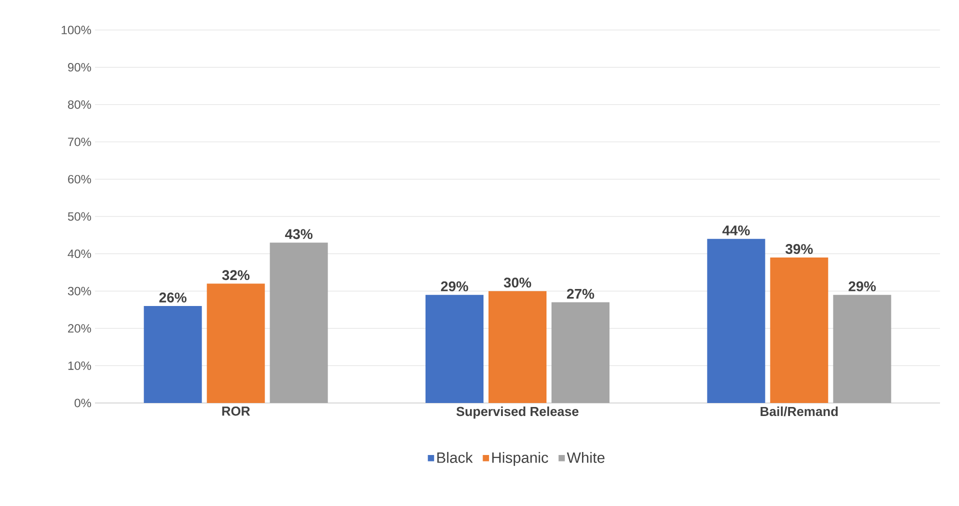 The width and height of the screenshot is (959, 506). Describe the element at coordinates (172, 297) in the screenshot. I see `data-label: 26%` at that location.